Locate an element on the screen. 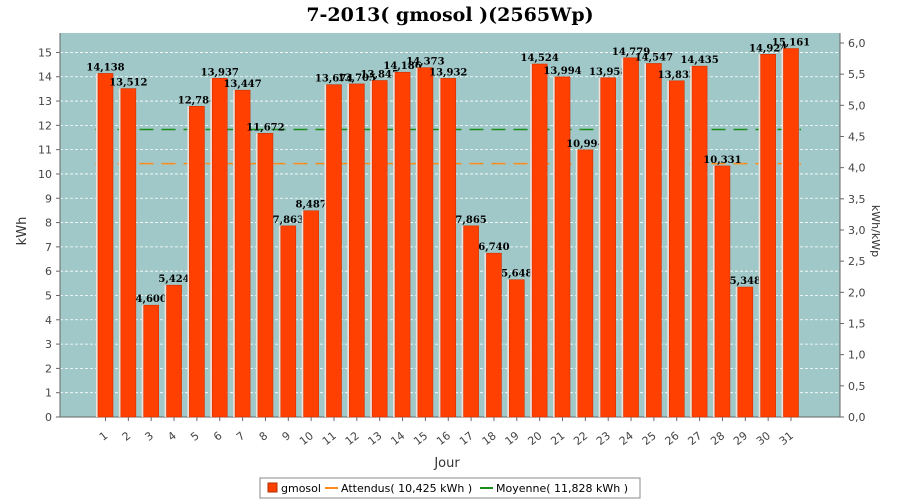  x-tick-label: 2 is located at coordinates (127, 436).